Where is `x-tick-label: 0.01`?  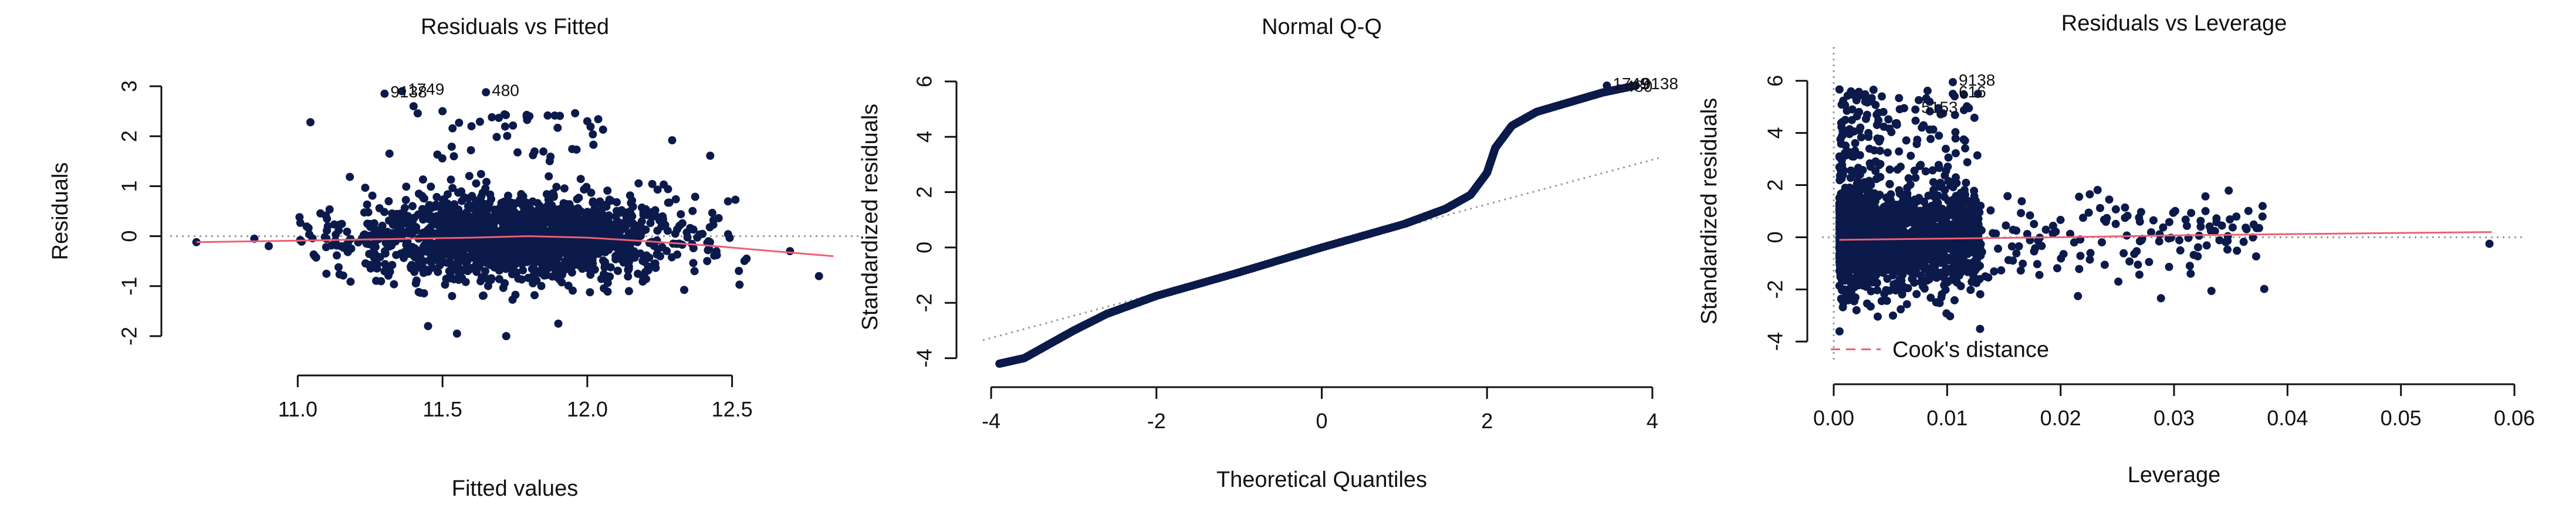
x-tick-label: 0.01 is located at coordinates (1947, 418).